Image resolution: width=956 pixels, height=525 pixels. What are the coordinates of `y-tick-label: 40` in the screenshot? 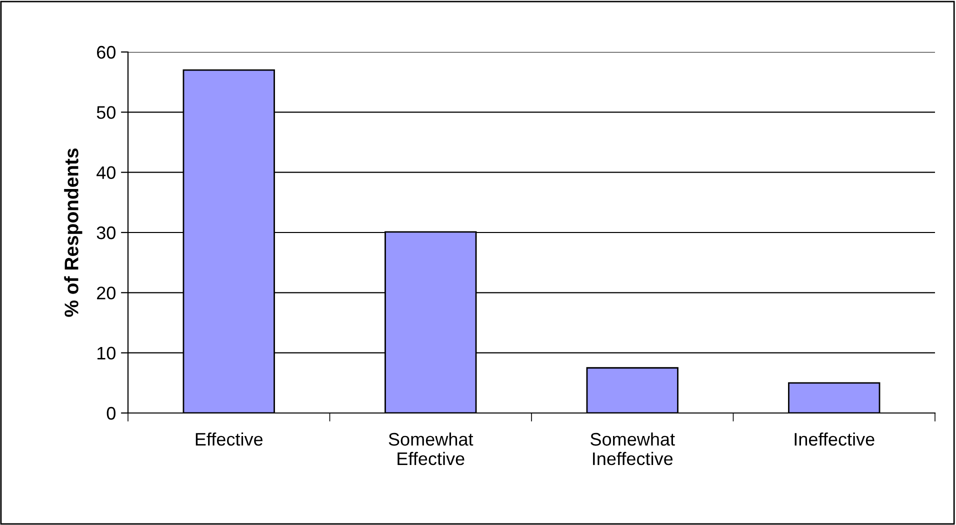 It's located at (106, 173).